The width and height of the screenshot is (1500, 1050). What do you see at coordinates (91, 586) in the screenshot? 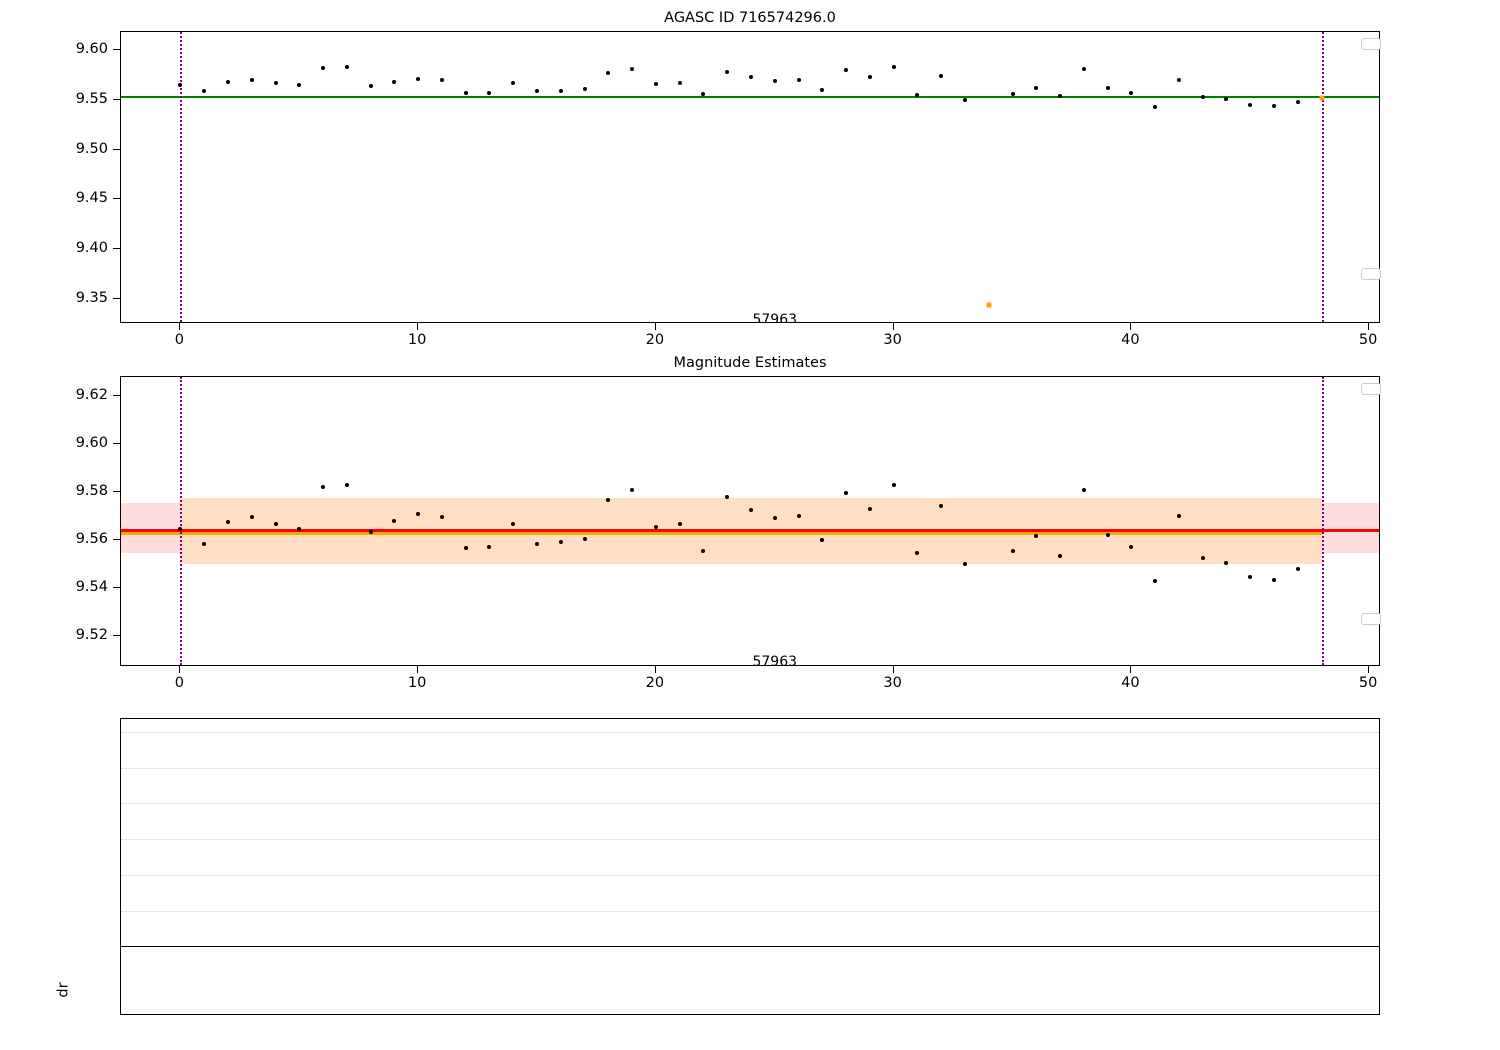
I see `panel2-ytick-label: 9.54` at bounding box center [91, 586].